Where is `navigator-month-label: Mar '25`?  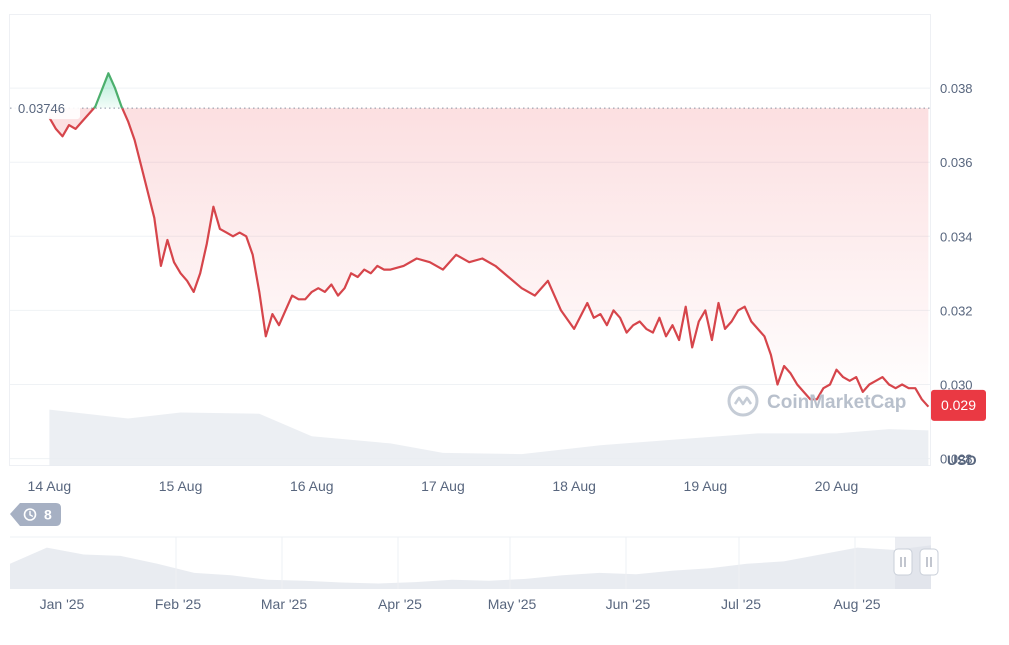 navigator-month-label: Mar '25 is located at coordinates (284, 604).